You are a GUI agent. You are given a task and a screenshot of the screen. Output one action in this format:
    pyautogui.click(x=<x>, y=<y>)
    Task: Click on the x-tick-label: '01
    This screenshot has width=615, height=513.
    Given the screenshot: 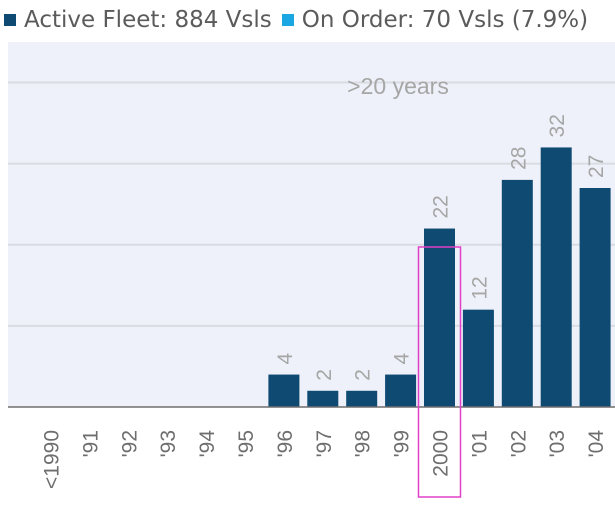 What is the action you would take?
    pyautogui.click(x=479, y=443)
    